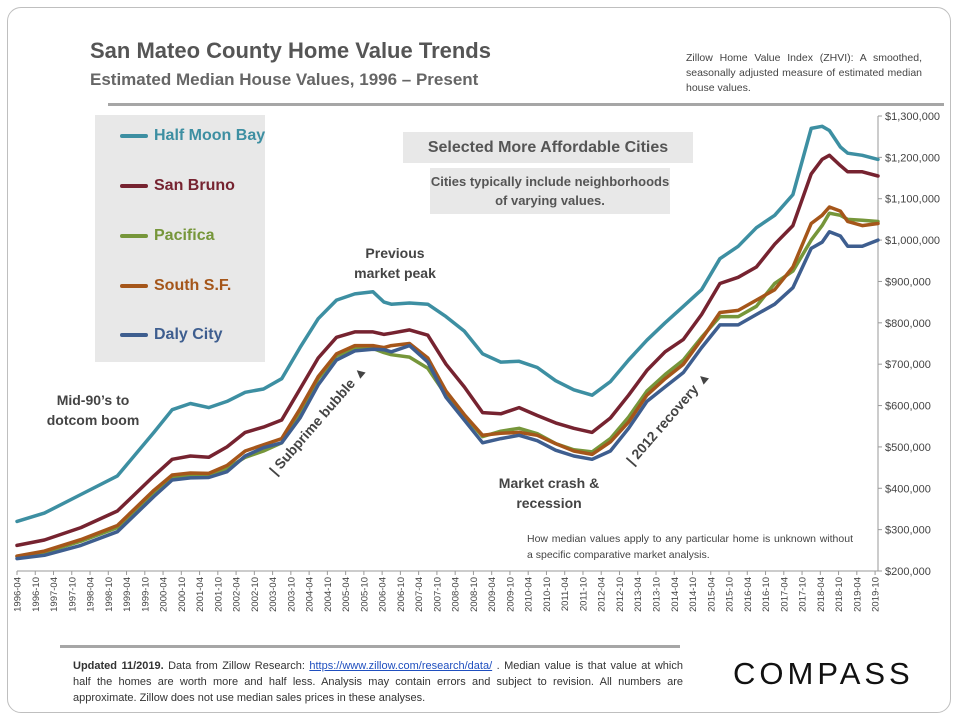 This screenshot has height=720, width=960. Describe the element at coordinates (693, 594) in the screenshot. I see `x-tick-label: 2014-10` at that location.